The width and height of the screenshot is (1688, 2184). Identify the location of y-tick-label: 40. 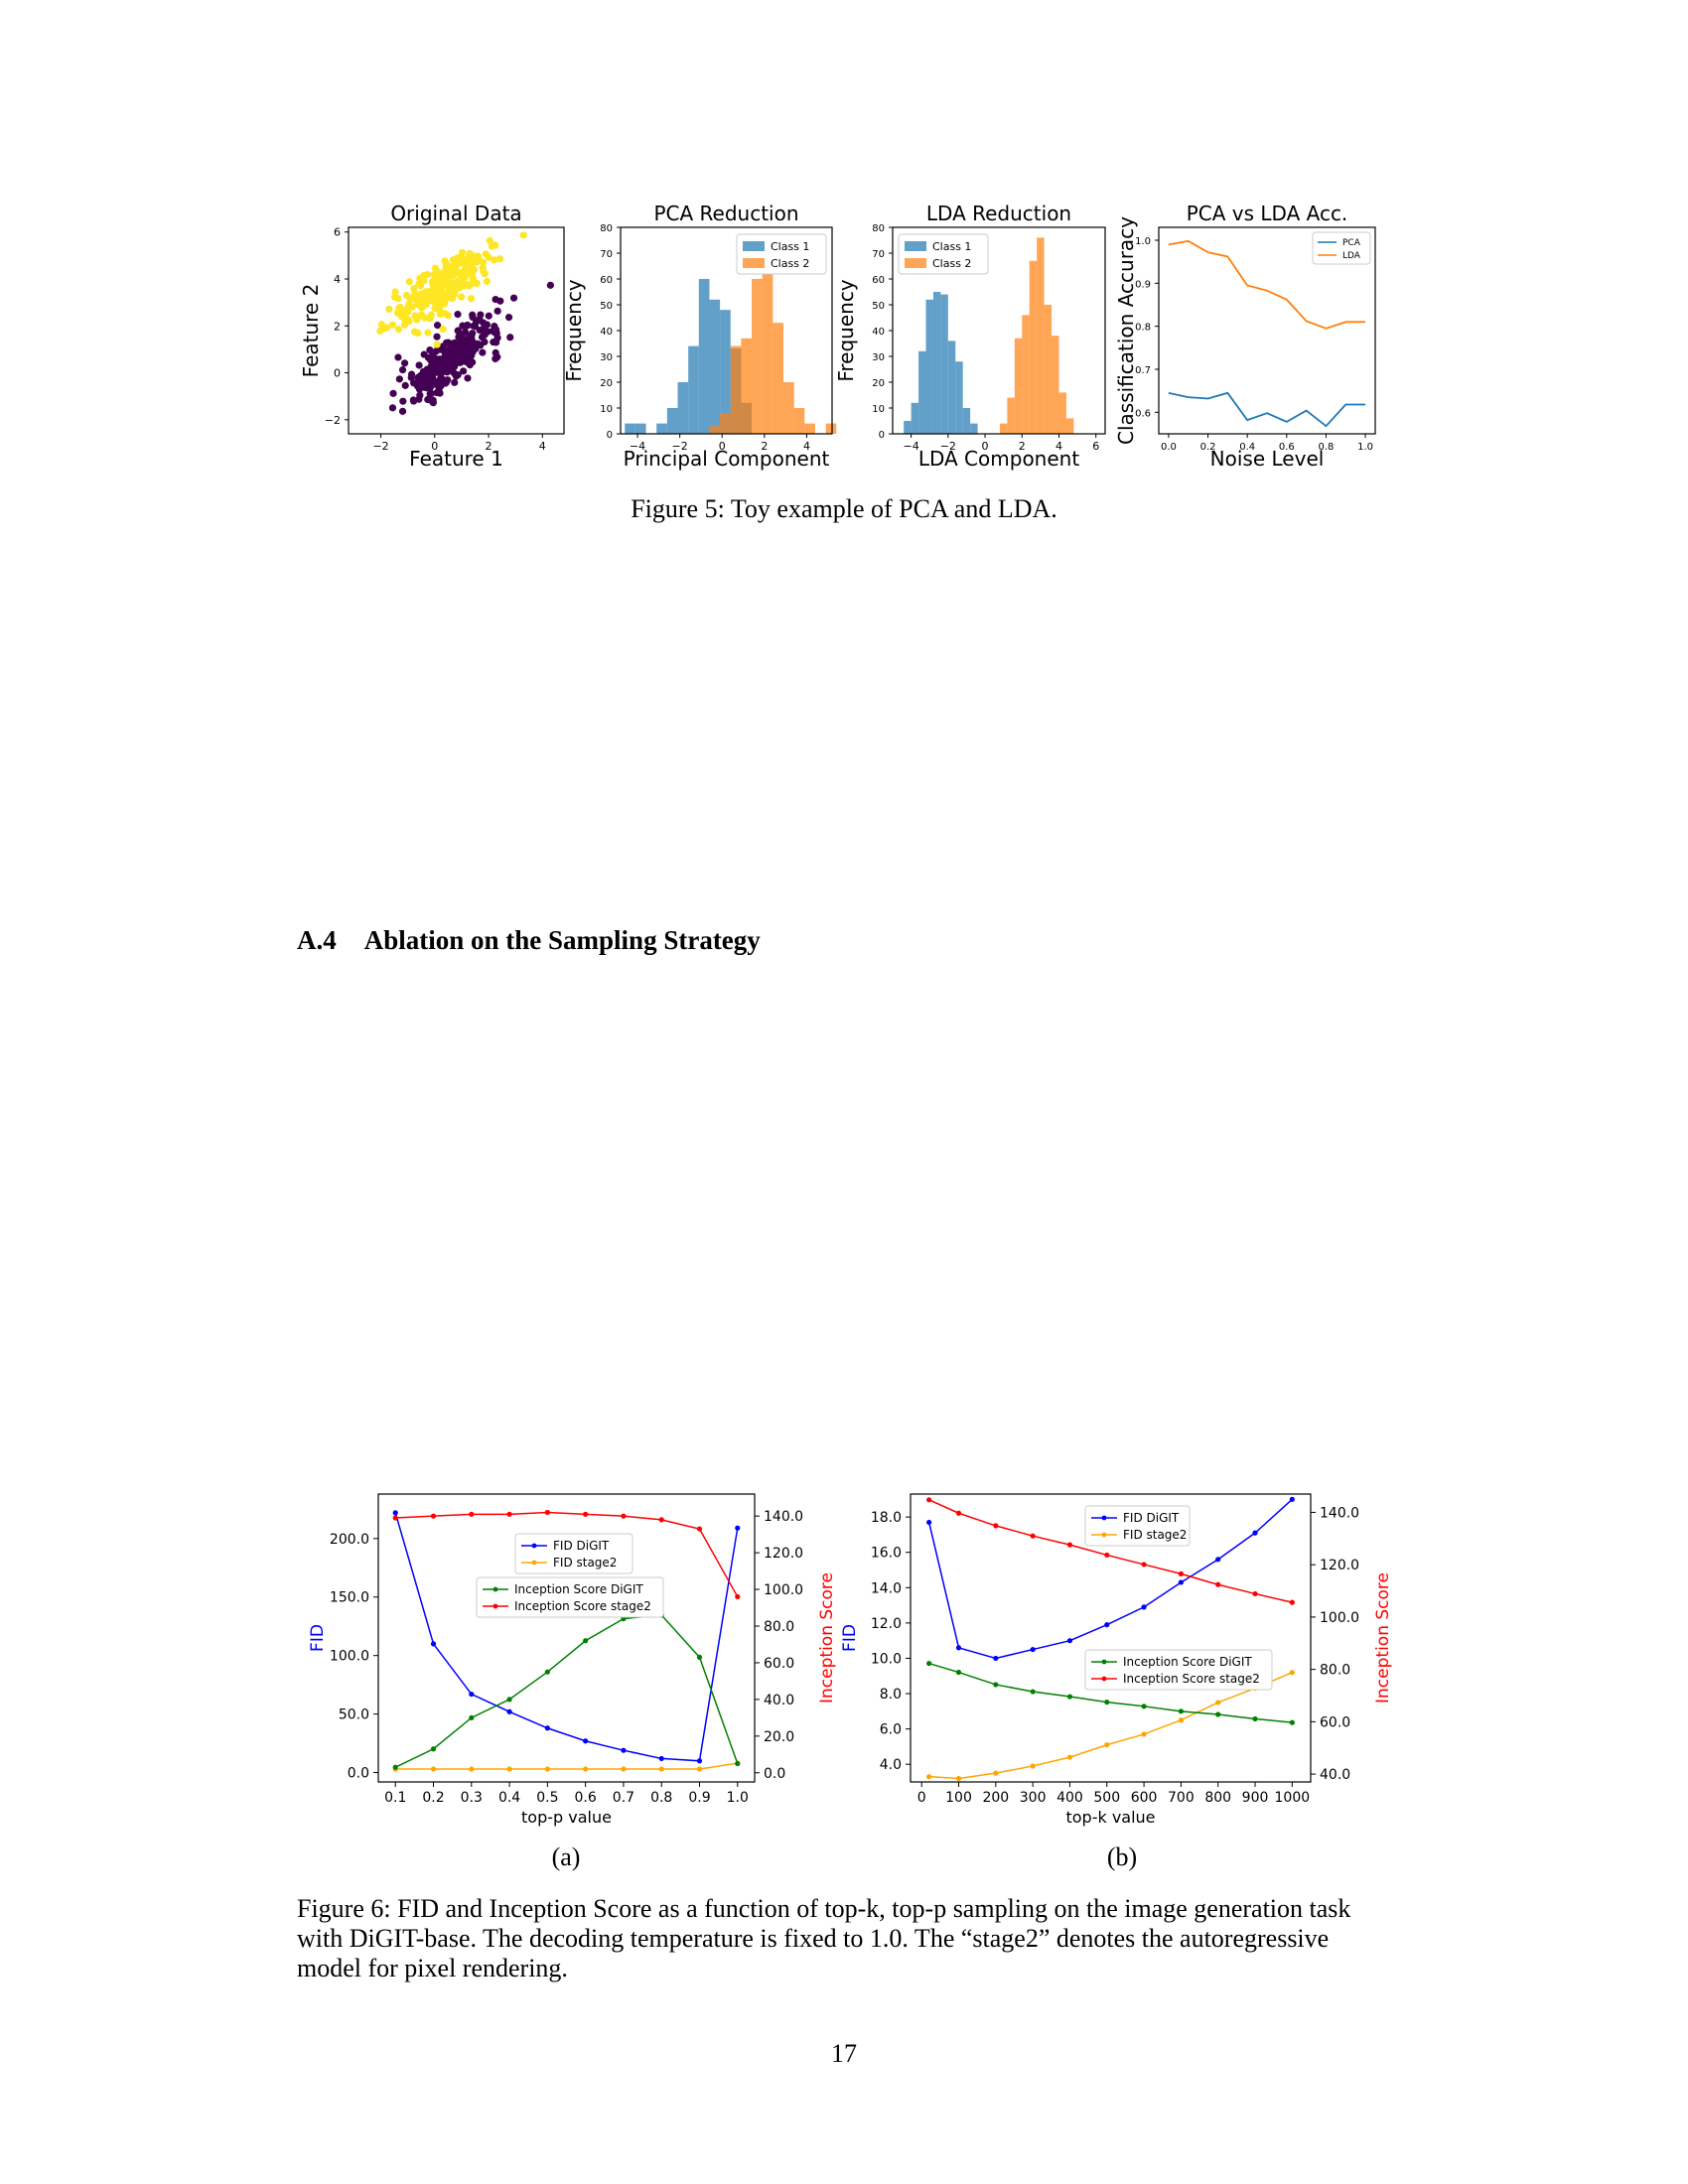
(606, 332).